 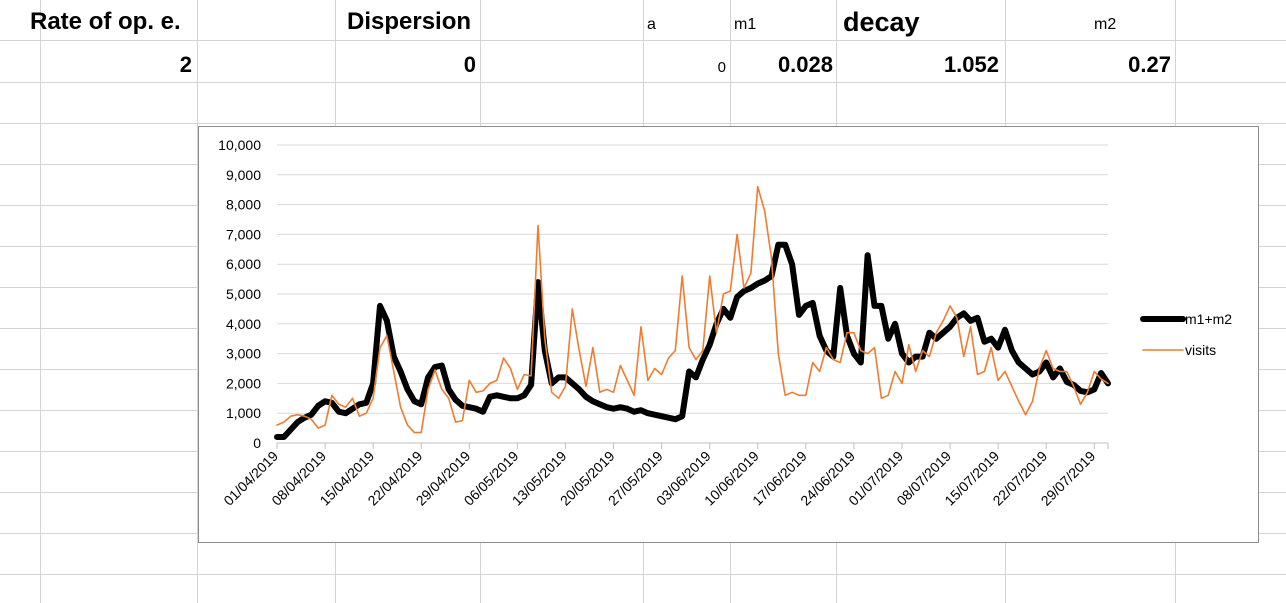 I want to click on y-tick-label: 2,000, so click(x=243, y=383).